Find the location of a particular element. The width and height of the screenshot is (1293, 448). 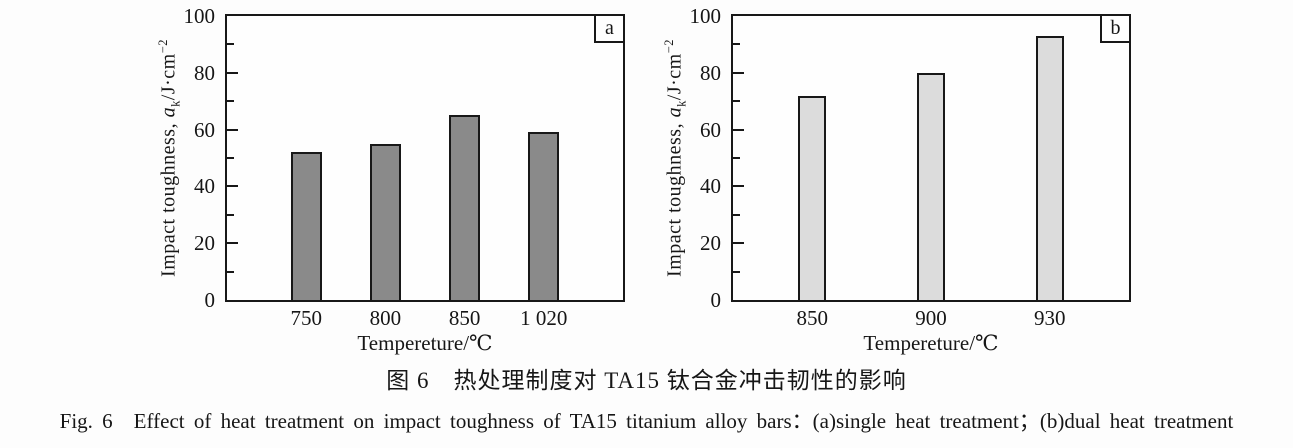

bar-1 020 is located at coordinates (544, 216).